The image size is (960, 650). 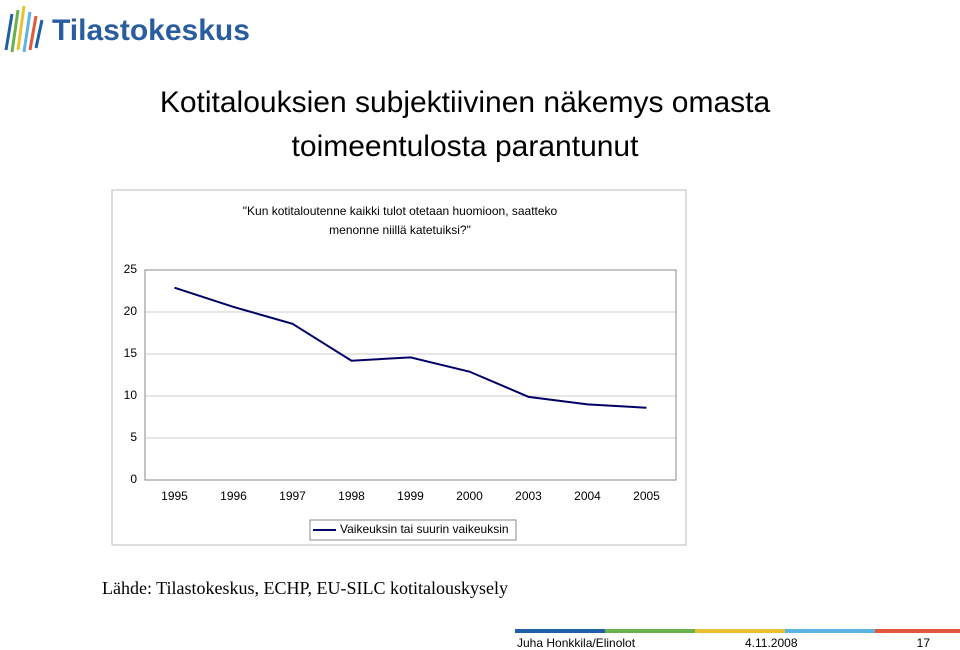 What do you see at coordinates (131, 395) in the screenshot?
I see `y-tick-label: 10` at bounding box center [131, 395].